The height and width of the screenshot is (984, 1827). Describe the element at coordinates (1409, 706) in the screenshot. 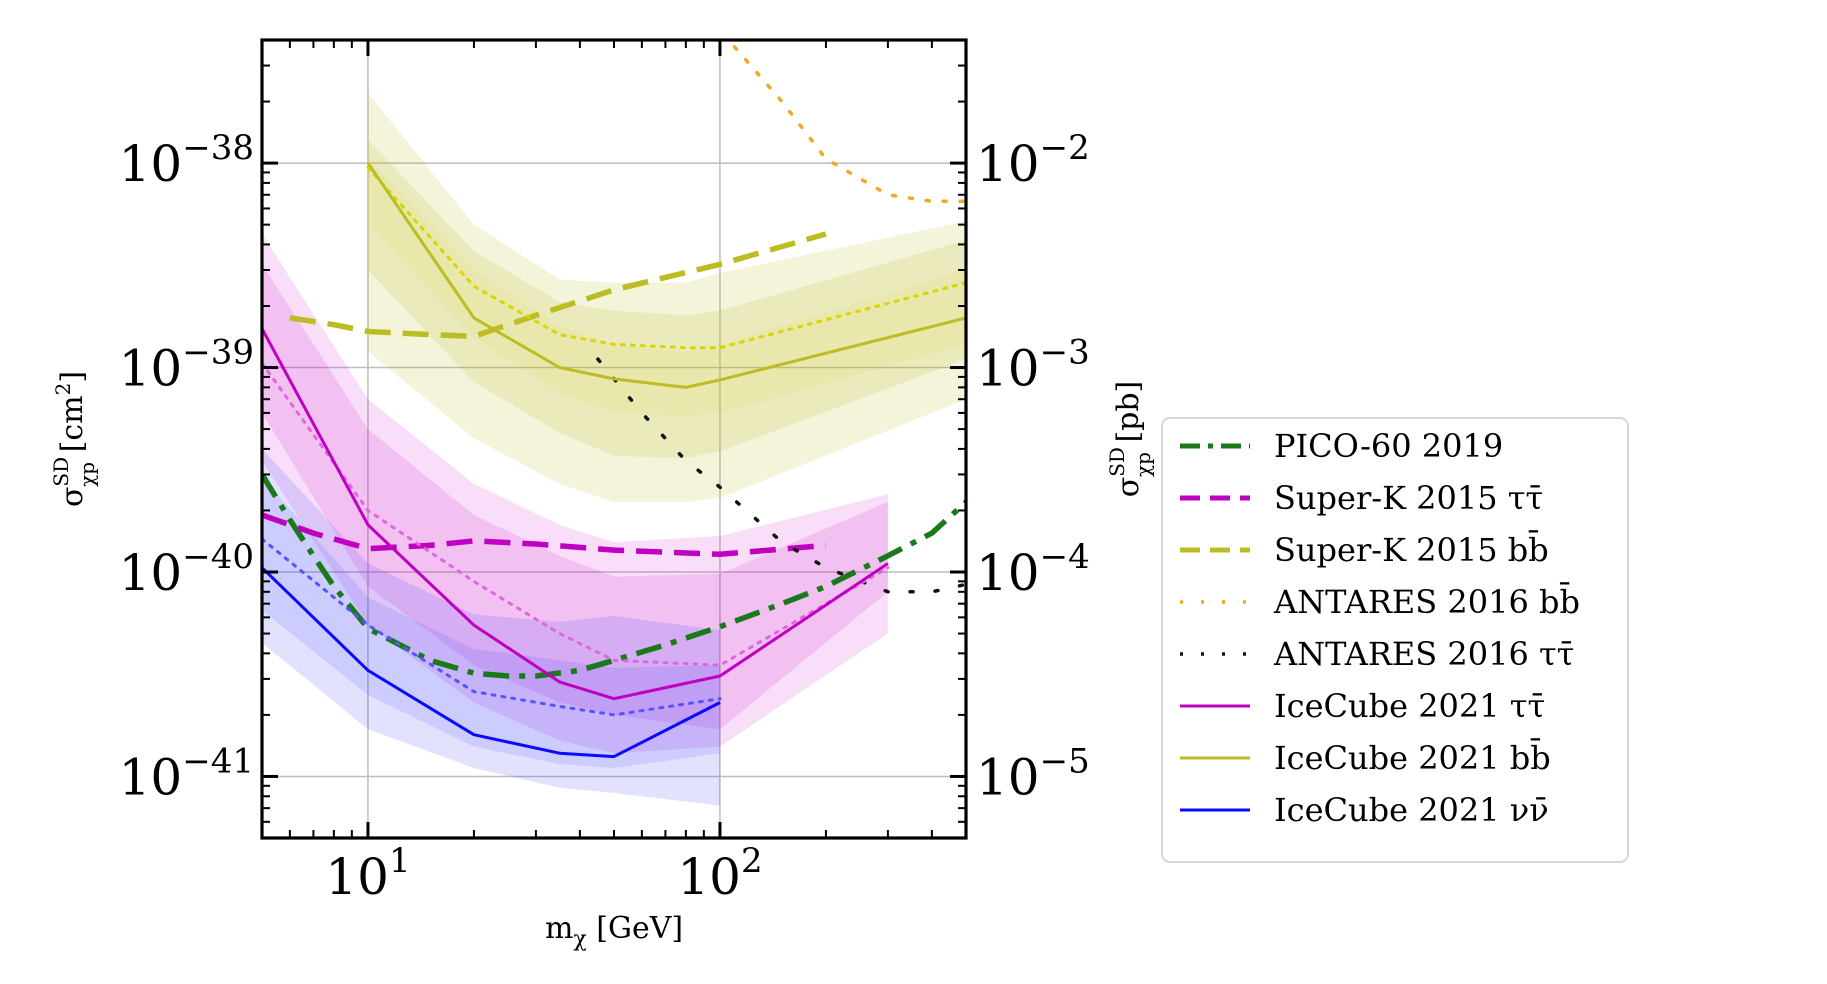

I see `legend-label-icecube-2021: IceCube 2021 ττ̄` at that location.